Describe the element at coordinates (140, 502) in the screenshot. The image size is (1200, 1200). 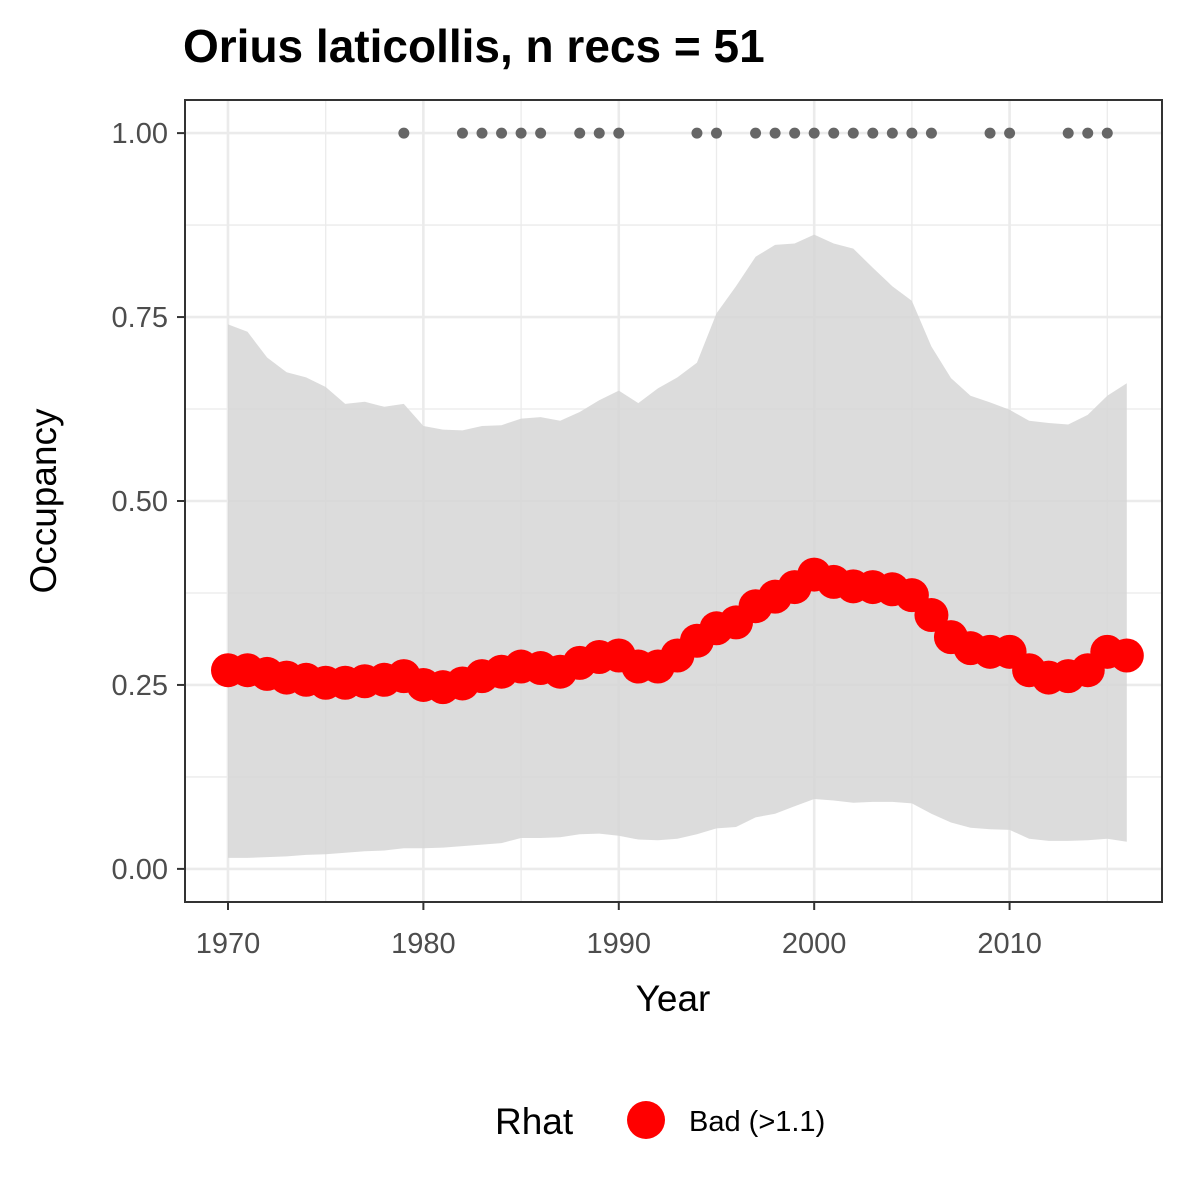
I see `y-tick-label: 0.50` at that location.